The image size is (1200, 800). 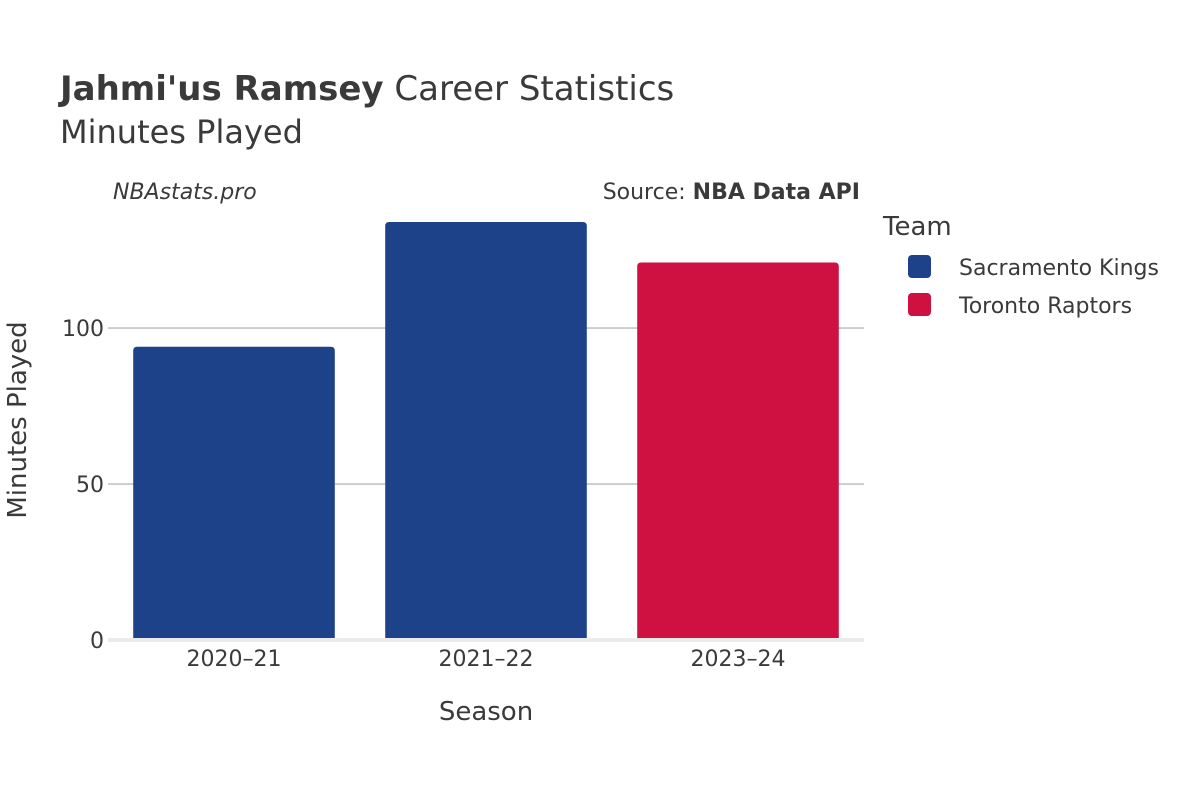 I want to click on legend: Team Sacramento Kings Toronto Raptors, so click(x=1020, y=265).